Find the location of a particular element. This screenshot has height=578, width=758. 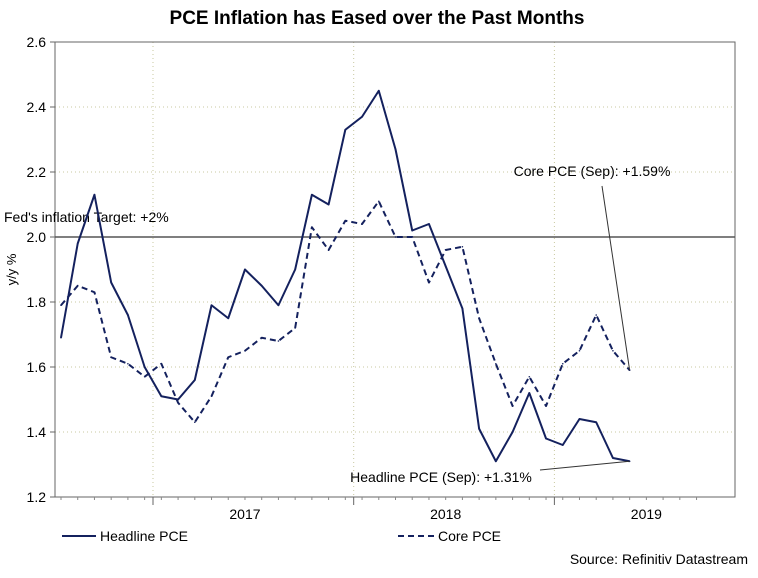

x-tick-label: 2018 is located at coordinates (445, 514).